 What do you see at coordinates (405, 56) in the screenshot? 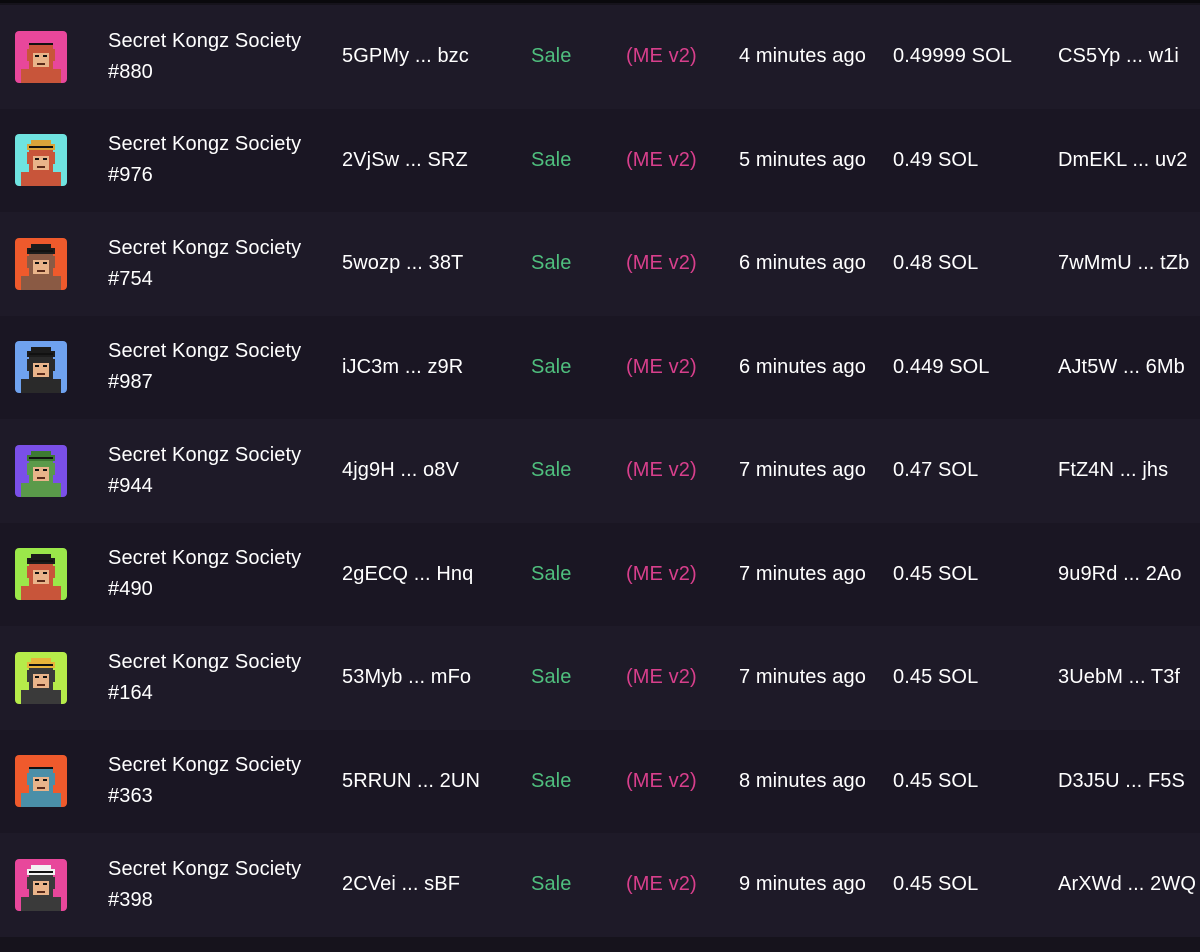
I see `transaction-signature: 5GPMy ... bzc` at bounding box center [405, 56].